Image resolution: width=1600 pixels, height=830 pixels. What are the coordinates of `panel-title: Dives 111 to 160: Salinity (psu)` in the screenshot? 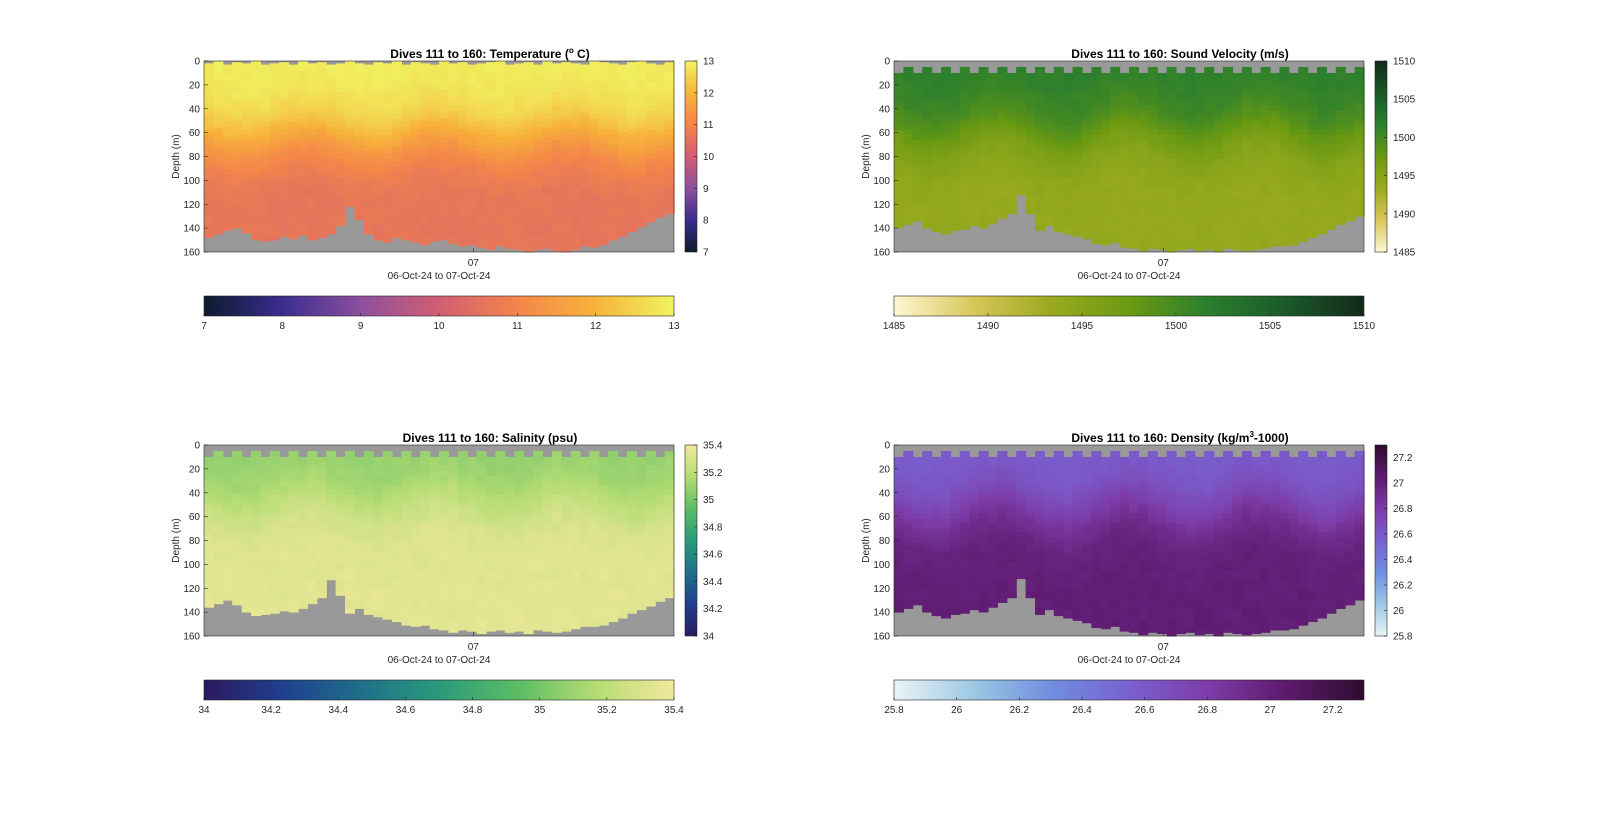 It's located at (490, 438).